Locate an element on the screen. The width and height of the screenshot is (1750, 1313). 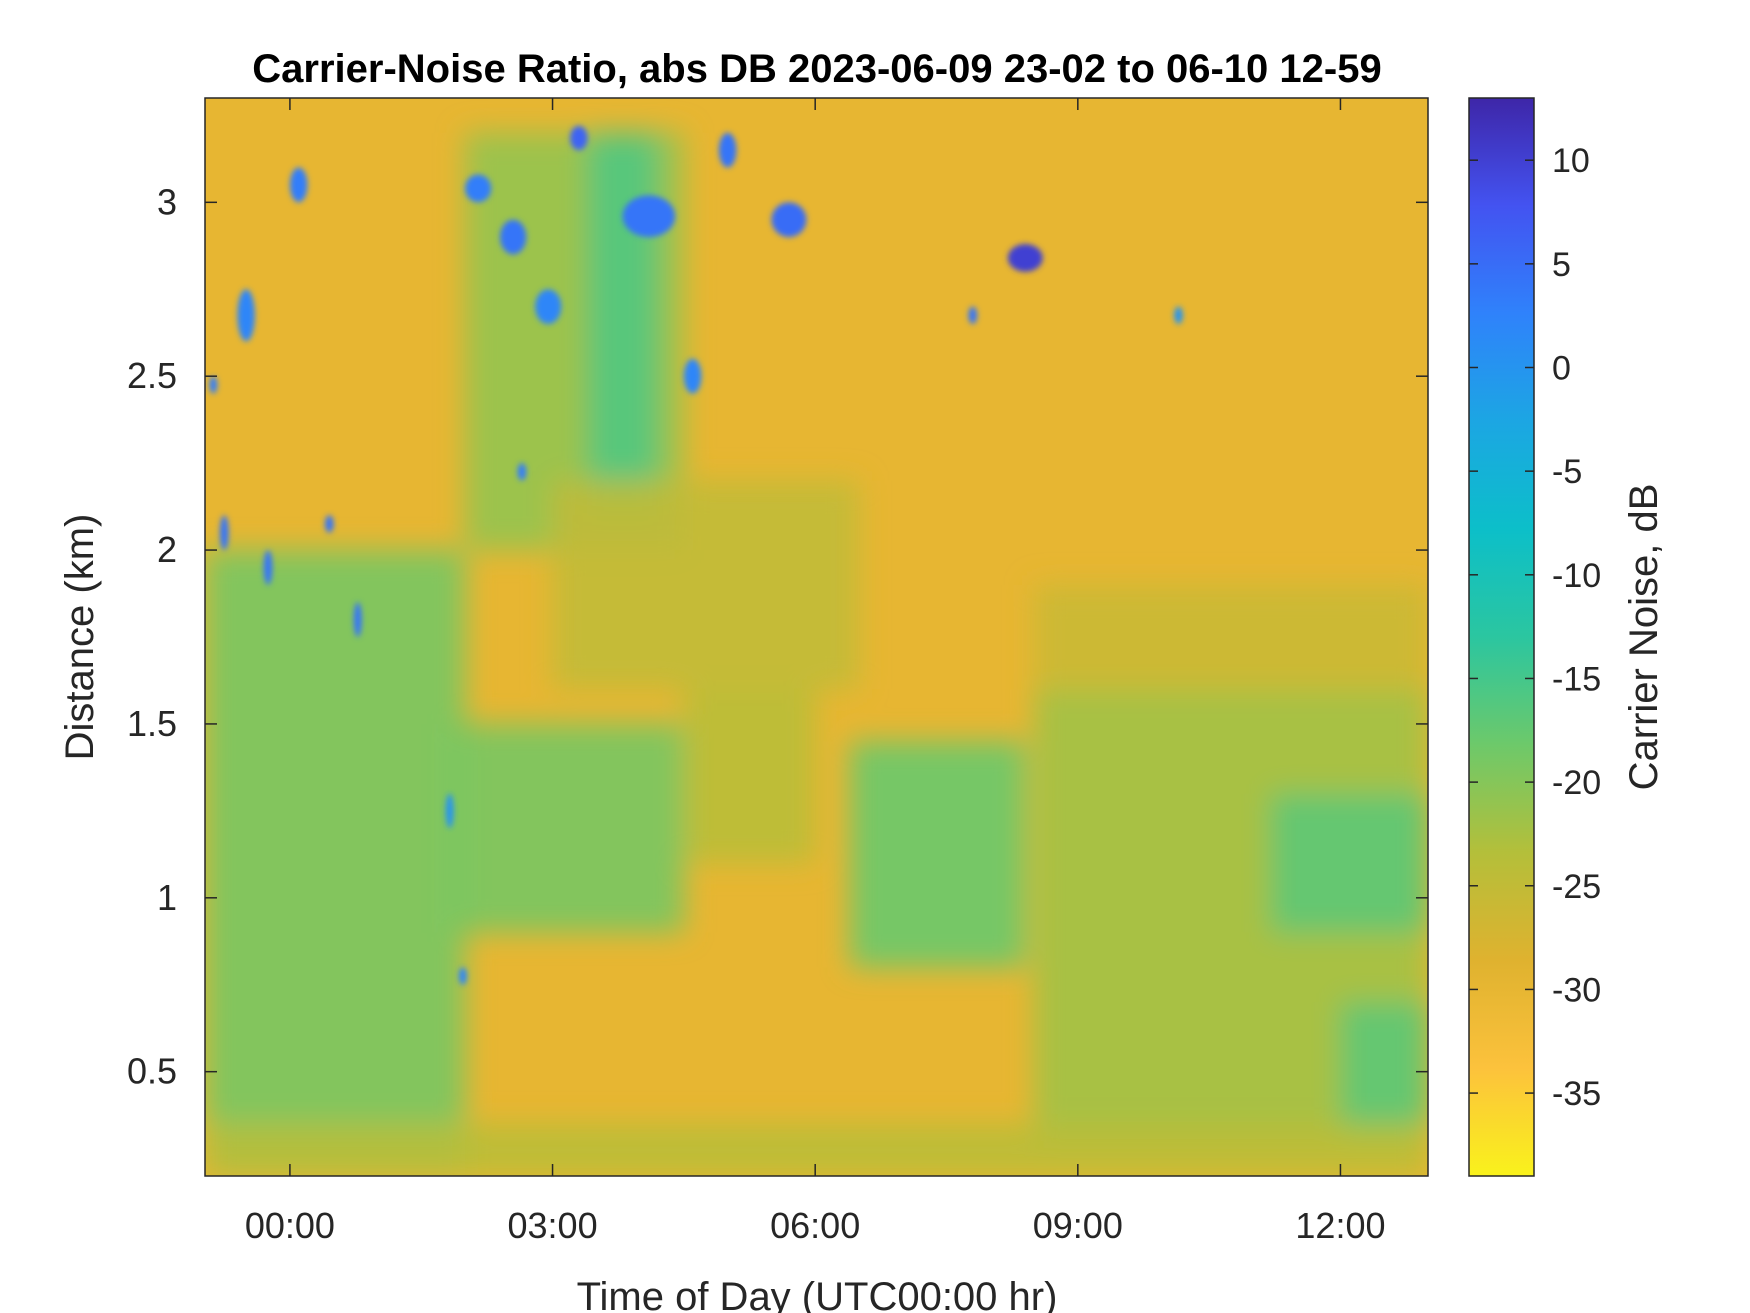
x-tick-label: 12:00 is located at coordinates (1340, 1225).